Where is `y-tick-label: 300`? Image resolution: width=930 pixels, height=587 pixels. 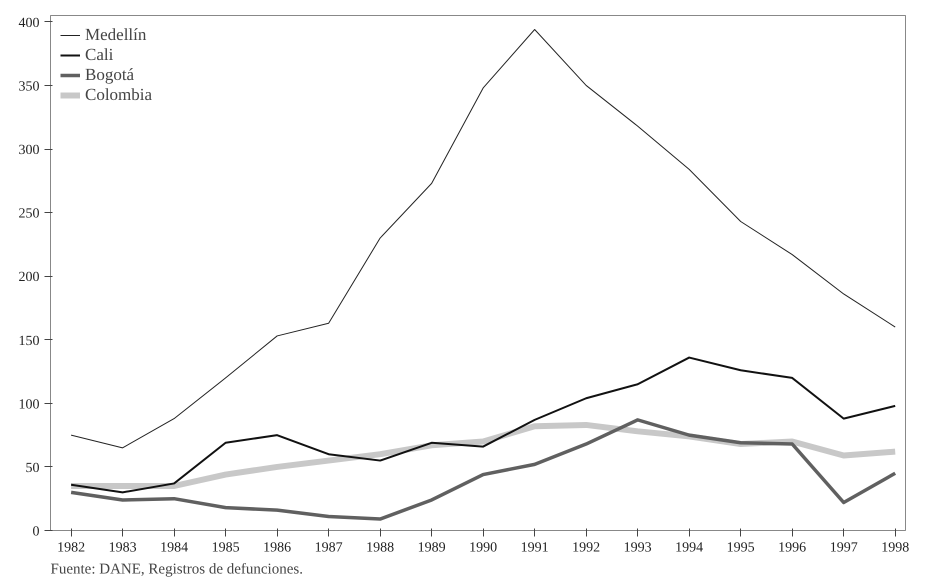 y-tick-label: 300 is located at coordinates (29, 150).